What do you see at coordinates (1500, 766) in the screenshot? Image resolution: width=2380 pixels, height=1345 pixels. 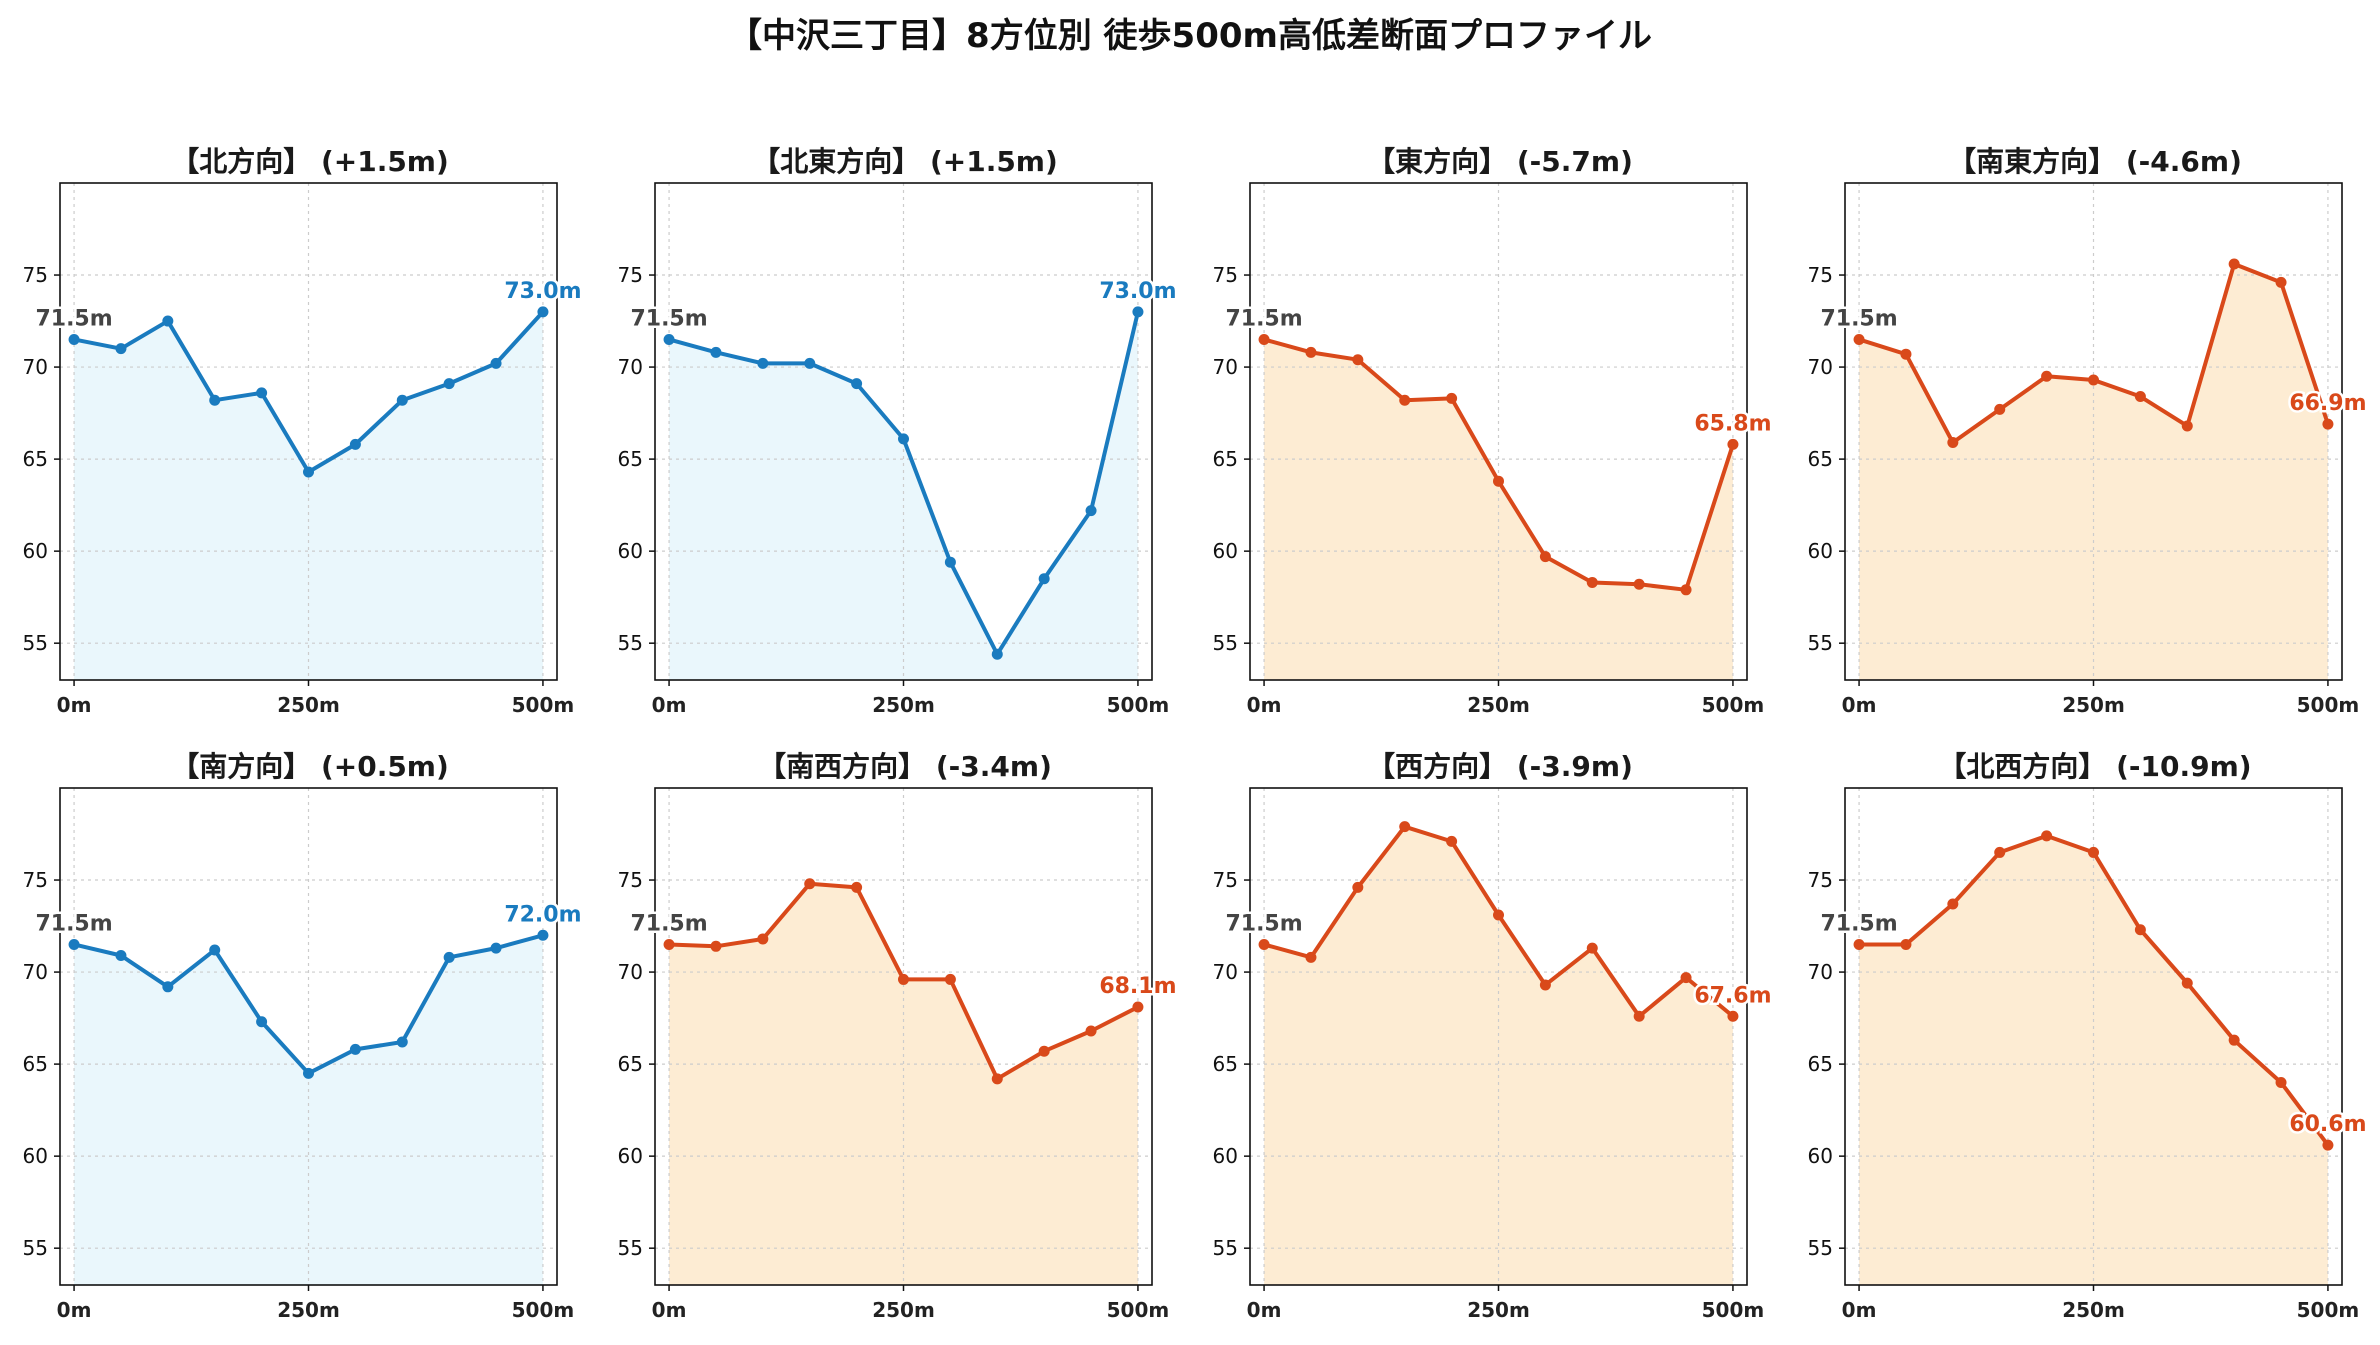 I see `chart-title: 【西方向】 (-3.9m)` at bounding box center [1500, 766].